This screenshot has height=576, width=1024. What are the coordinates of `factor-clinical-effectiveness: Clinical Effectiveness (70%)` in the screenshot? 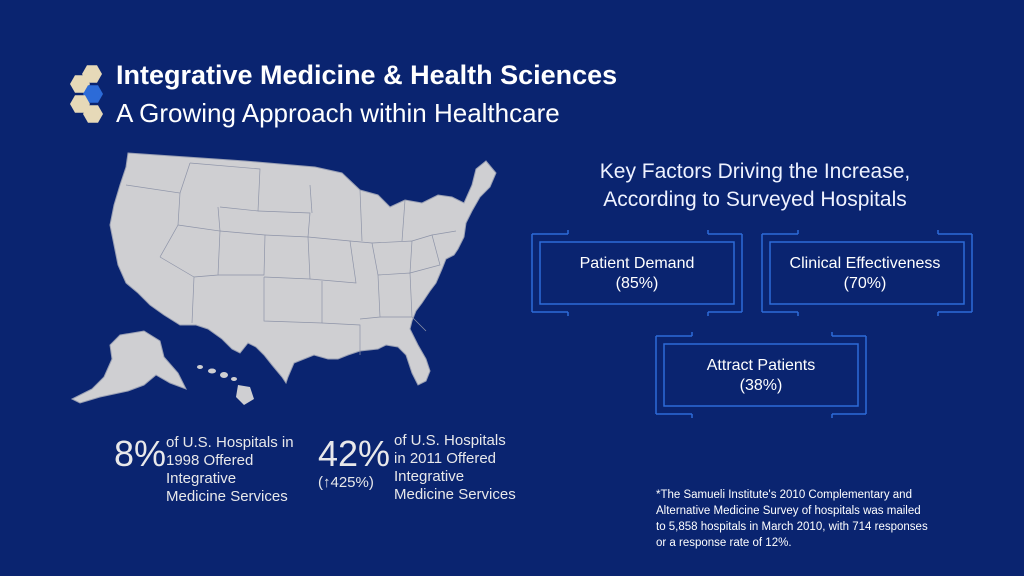 It's located at (865, 273).